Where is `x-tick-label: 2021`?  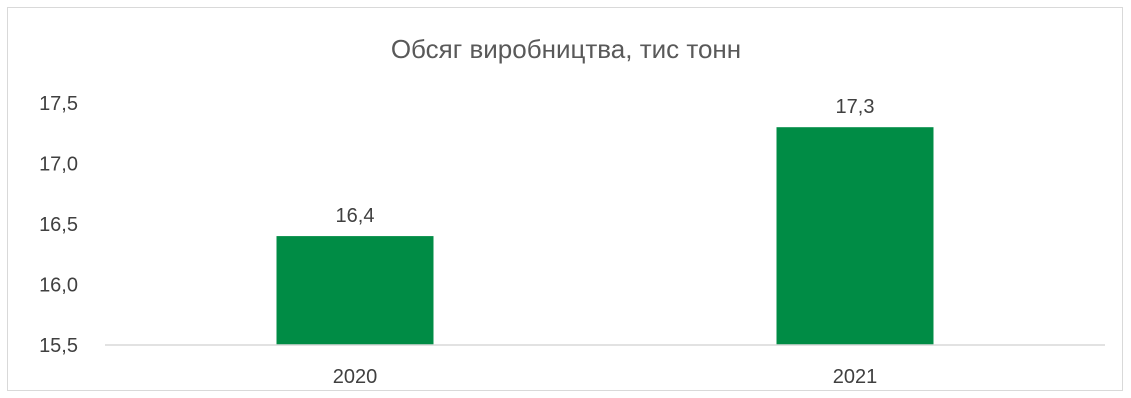
x-tick-label: 2021 is located at coordinates (855, 377).